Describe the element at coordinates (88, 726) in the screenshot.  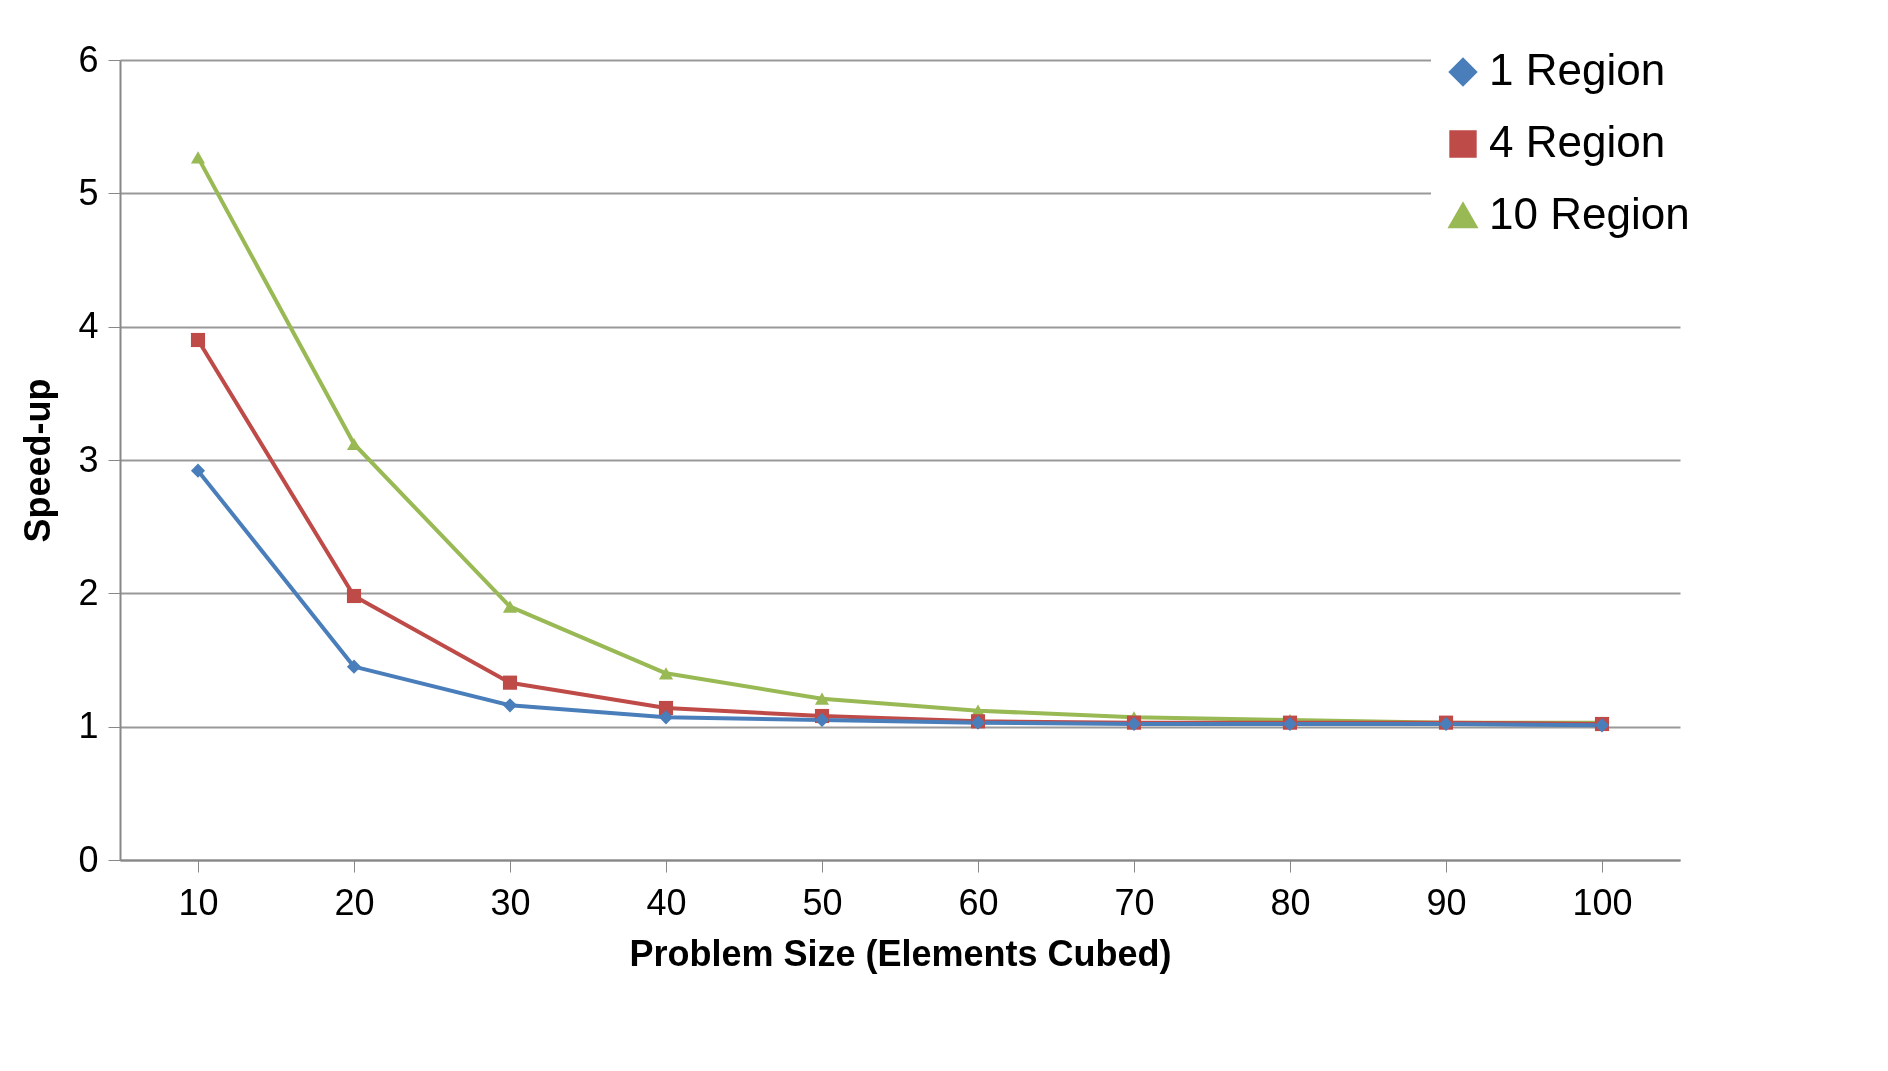
I see `y-tick-label: 1` at that location.